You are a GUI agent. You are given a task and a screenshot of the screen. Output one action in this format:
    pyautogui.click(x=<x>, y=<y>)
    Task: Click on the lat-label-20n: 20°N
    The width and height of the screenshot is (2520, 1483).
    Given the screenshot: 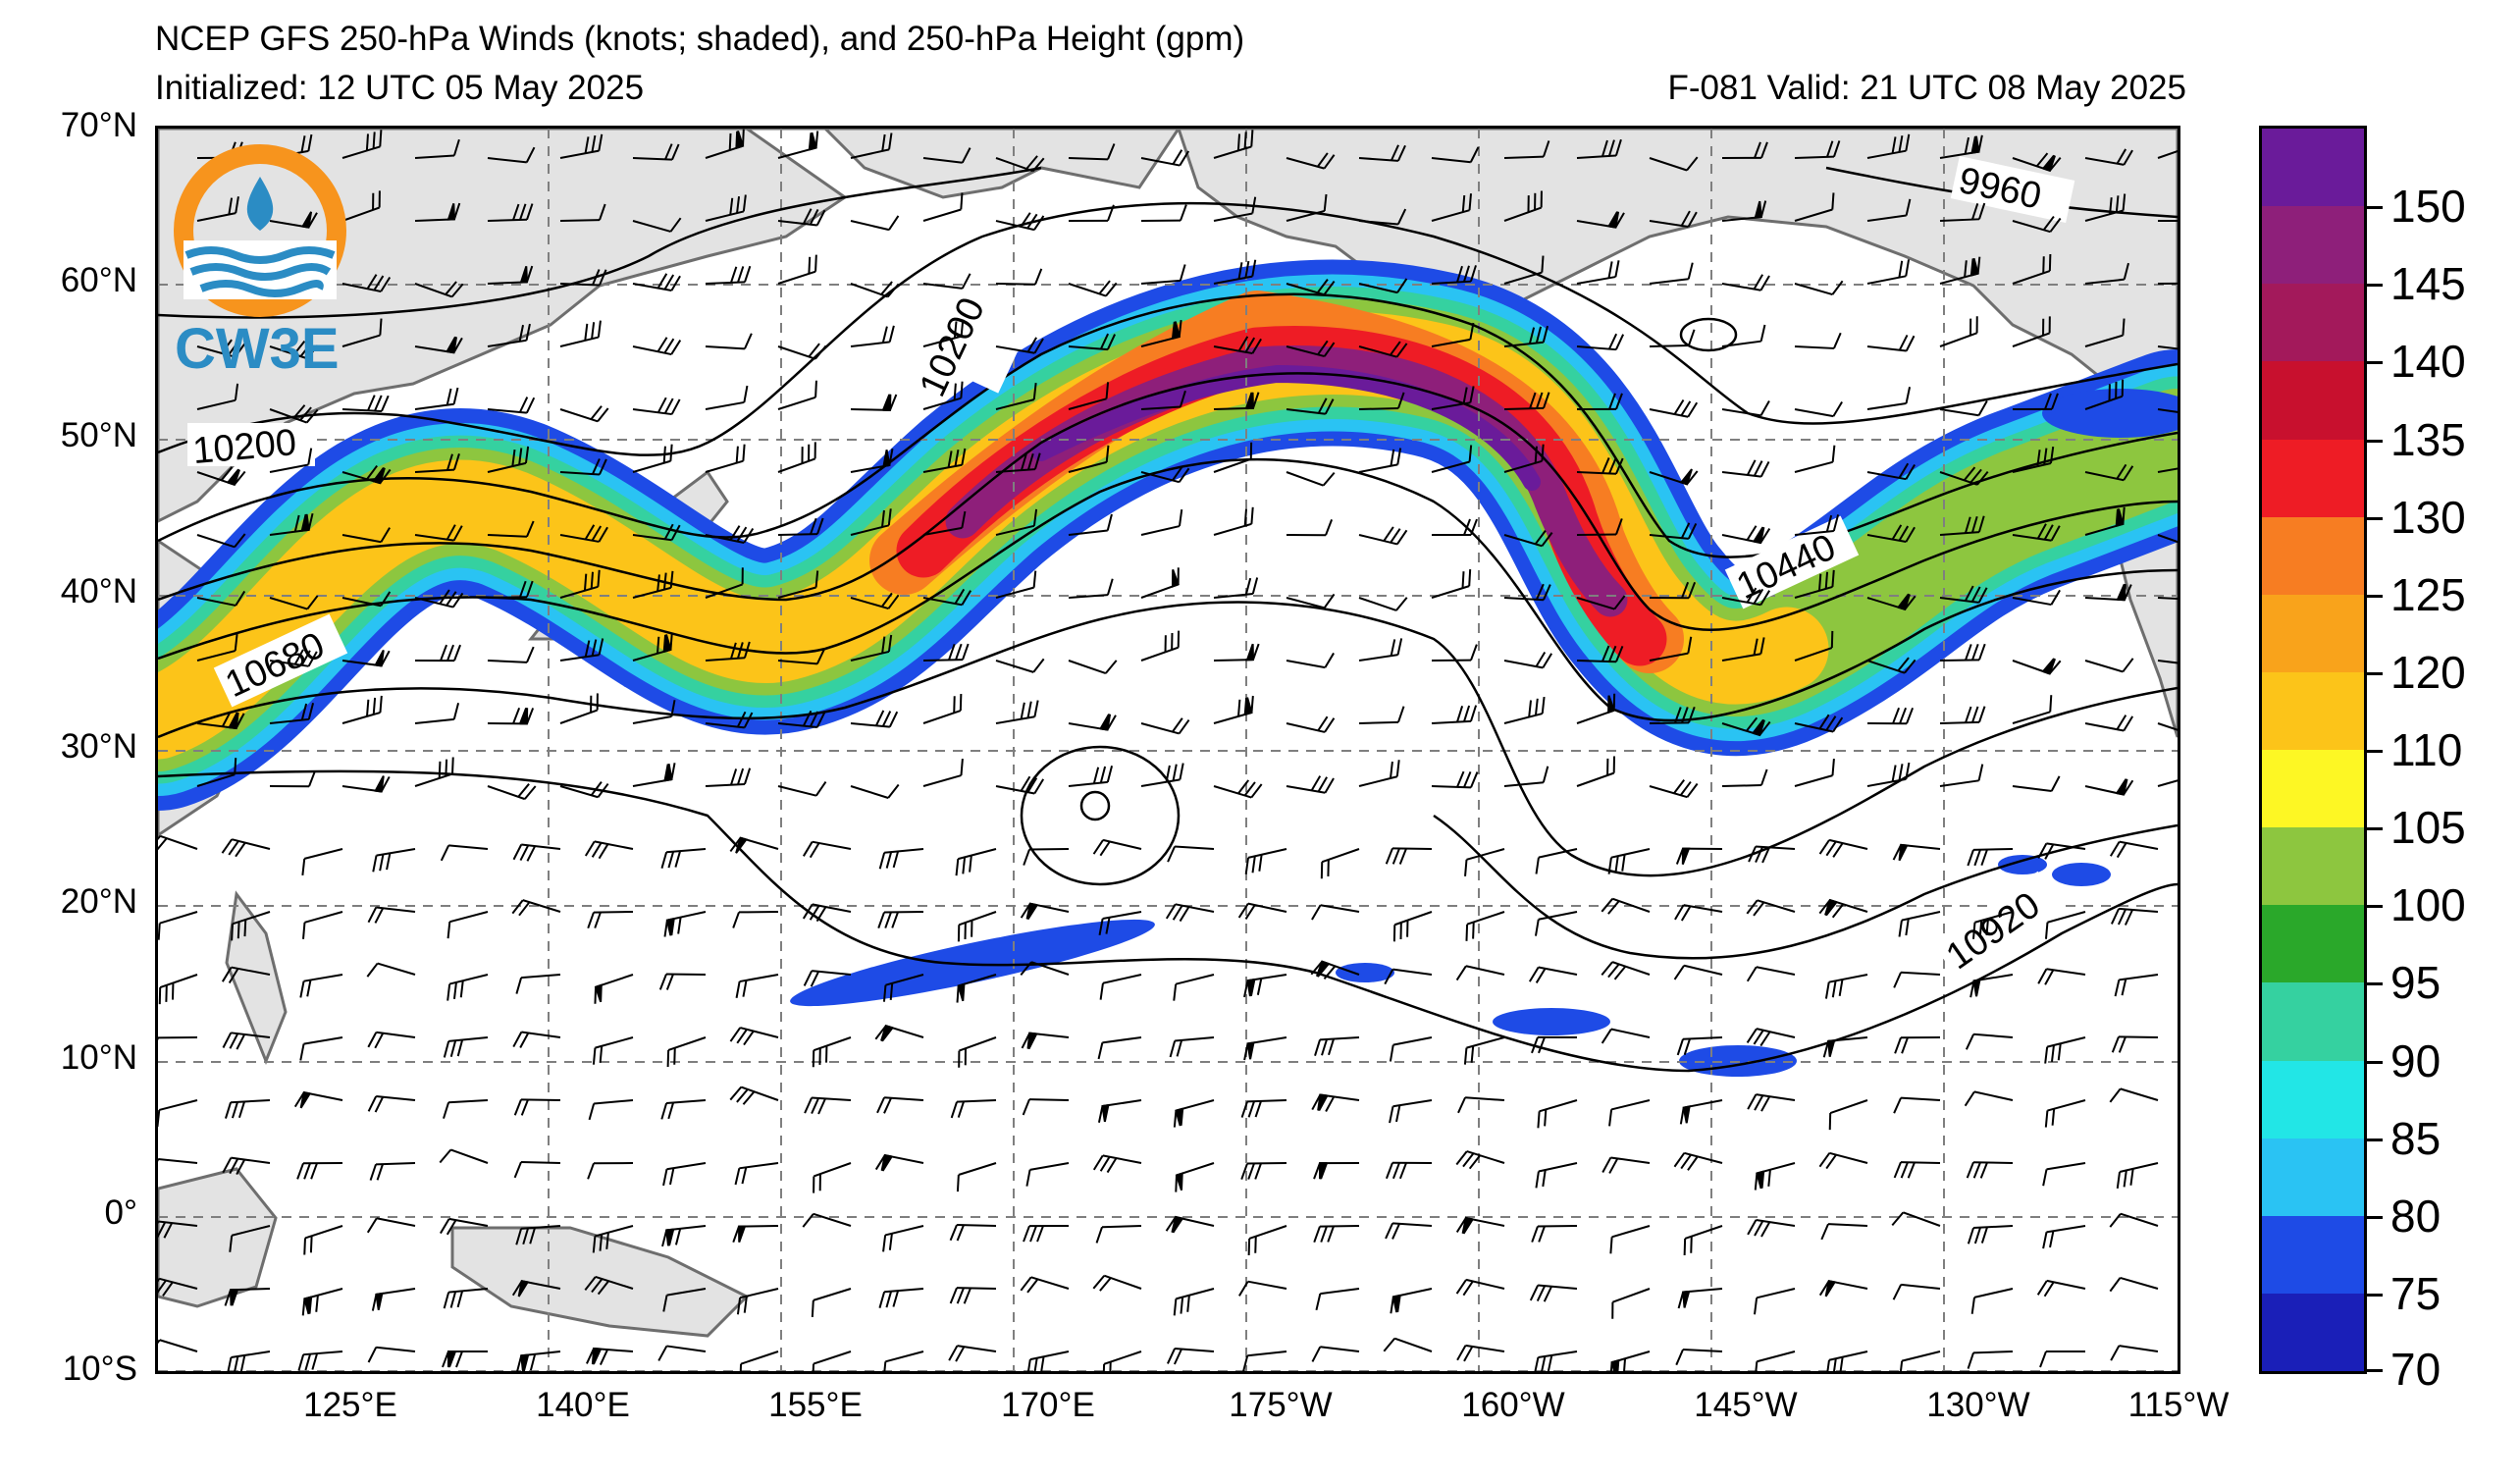 What is the action you would take?
    pyautogui.click(x=98, y=902)
    